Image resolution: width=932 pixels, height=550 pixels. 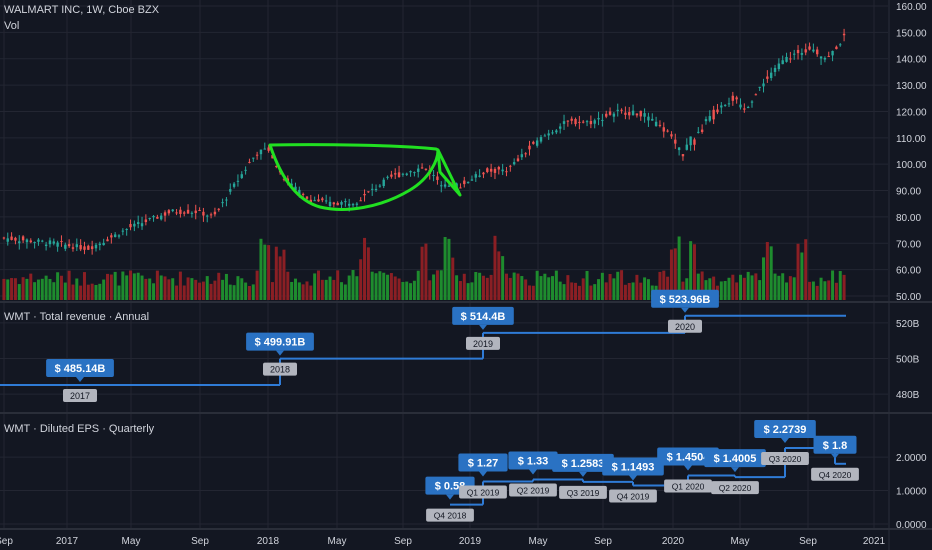 I want to click on revenue-period-label: 2018, so click(x=280, y=370).